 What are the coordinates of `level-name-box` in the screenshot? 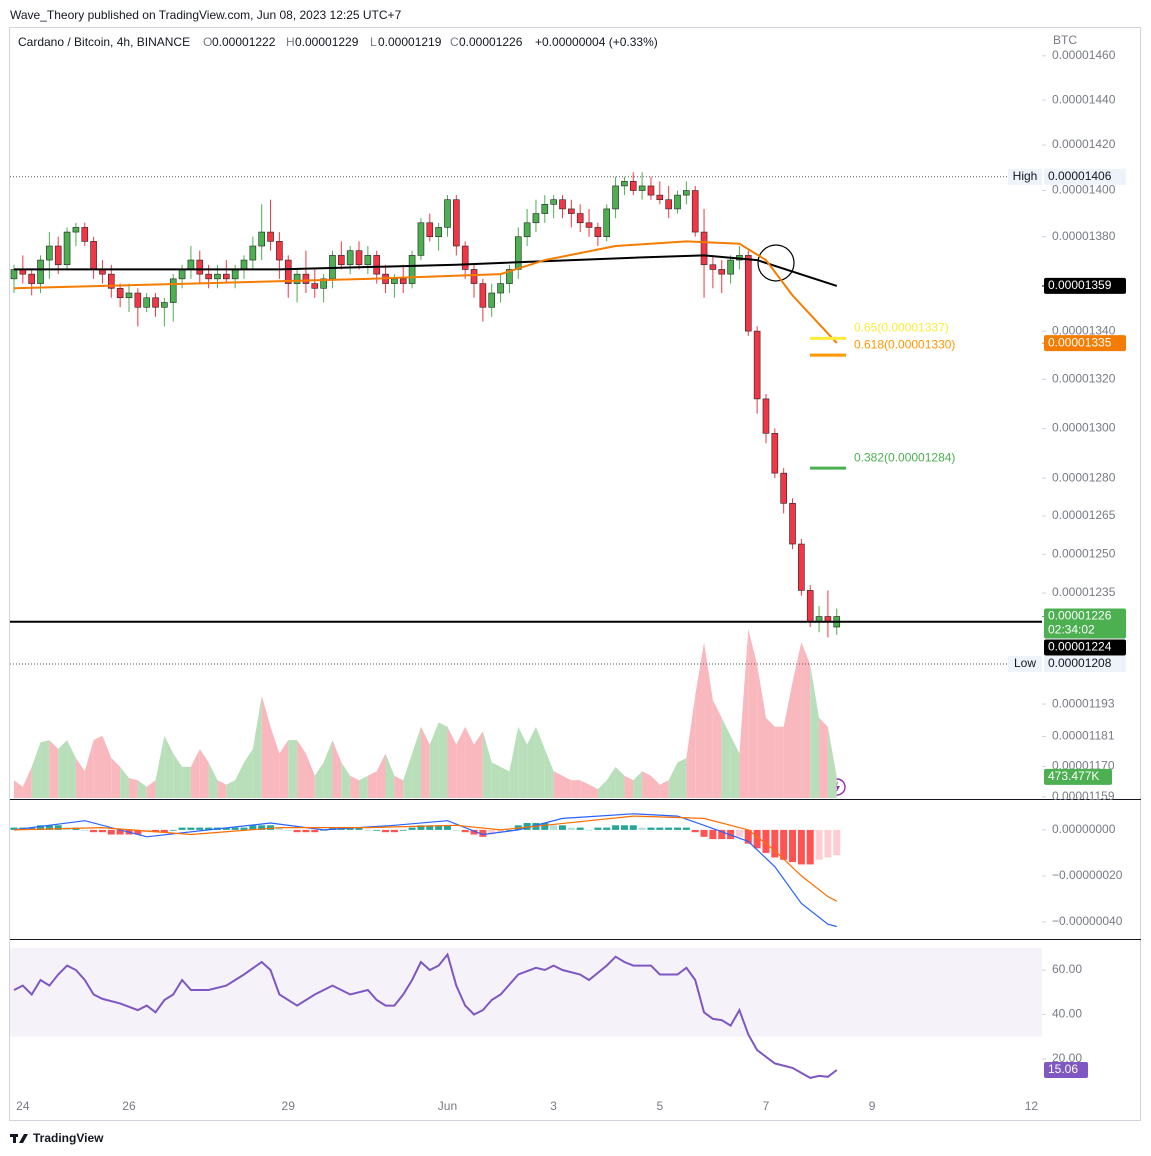 It's located at (1025, 176).